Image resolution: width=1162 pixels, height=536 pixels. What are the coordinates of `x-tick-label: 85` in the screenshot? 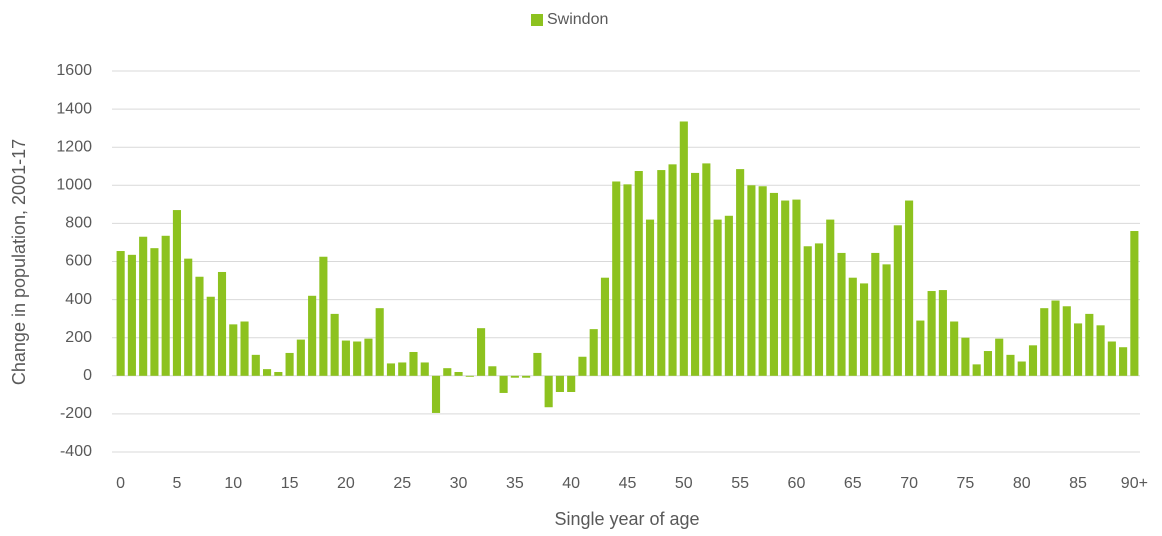 It's located at (1078, 483).